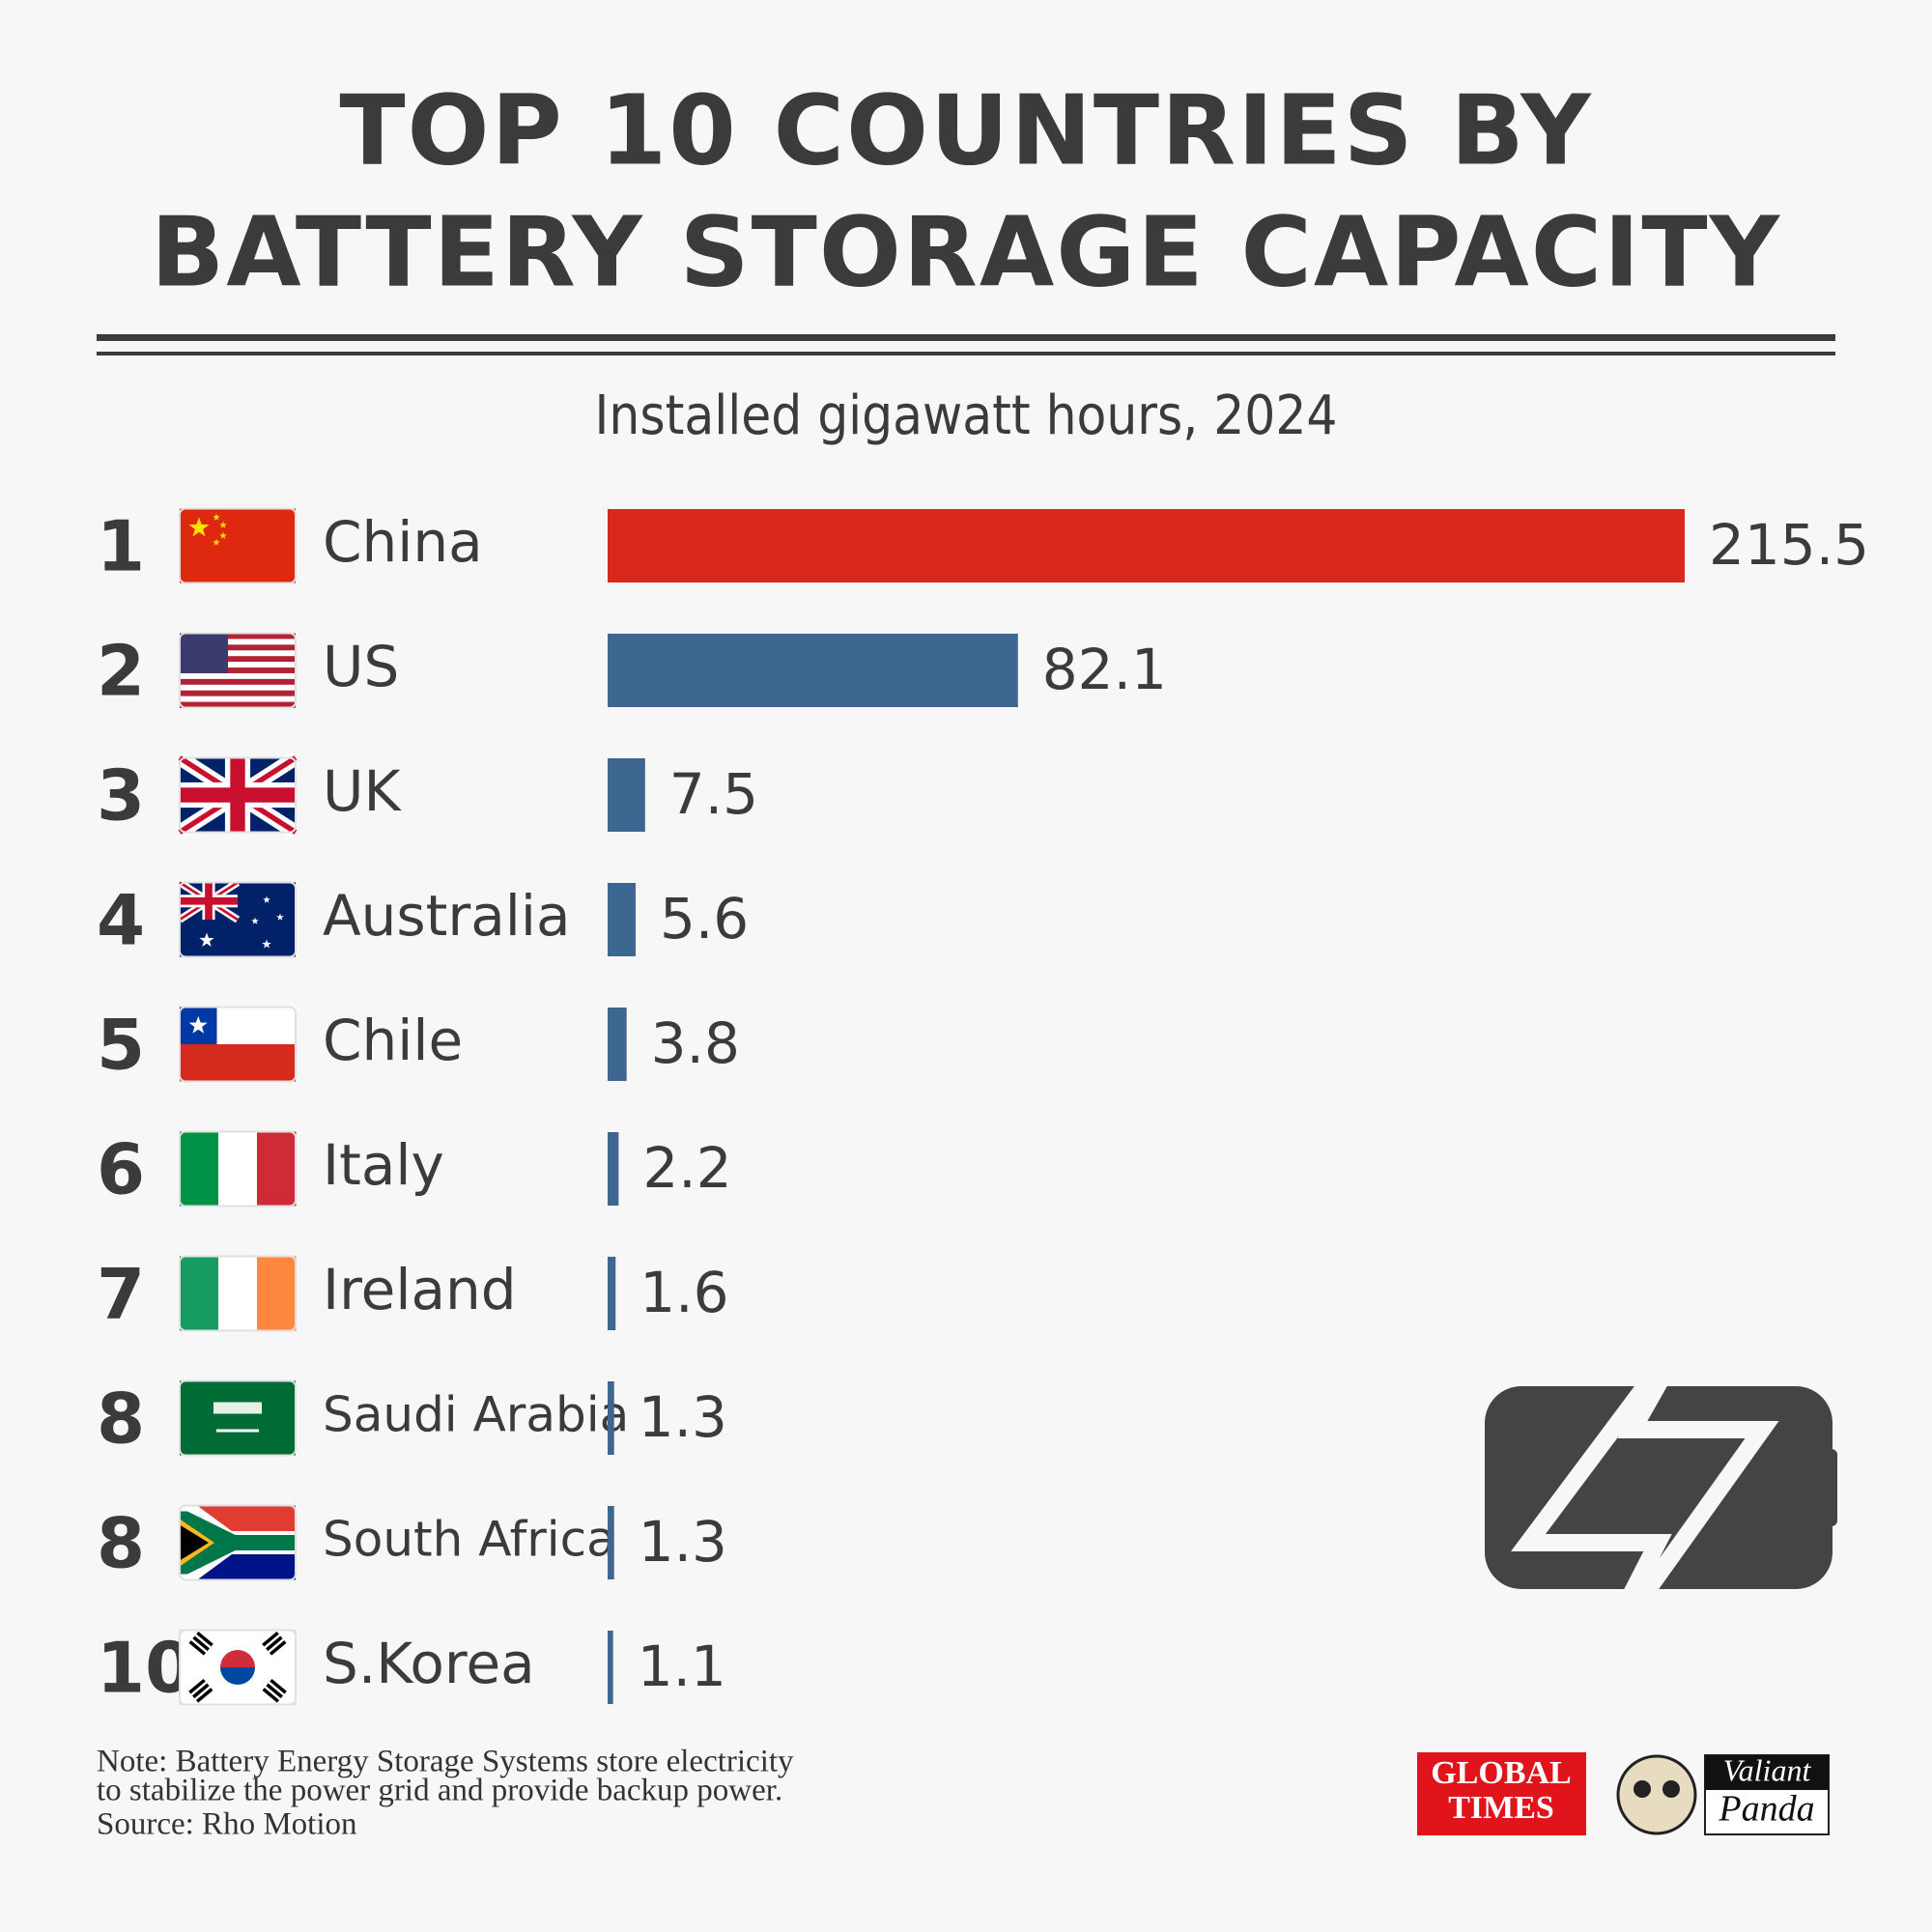 This screenshot has width=1932, height=1932. I want to click on logo-text: Valiant, so click(1767, 1769).